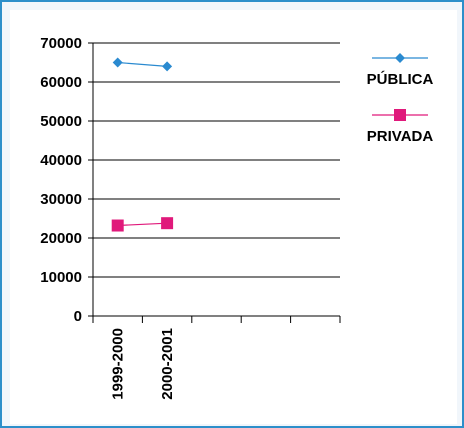 This screenshot has height=428, width=464. What do you see at coordinates (400, 136) in the screenshot?
I see `legend-label: PRIVADA` at bounding box center [400, 136].